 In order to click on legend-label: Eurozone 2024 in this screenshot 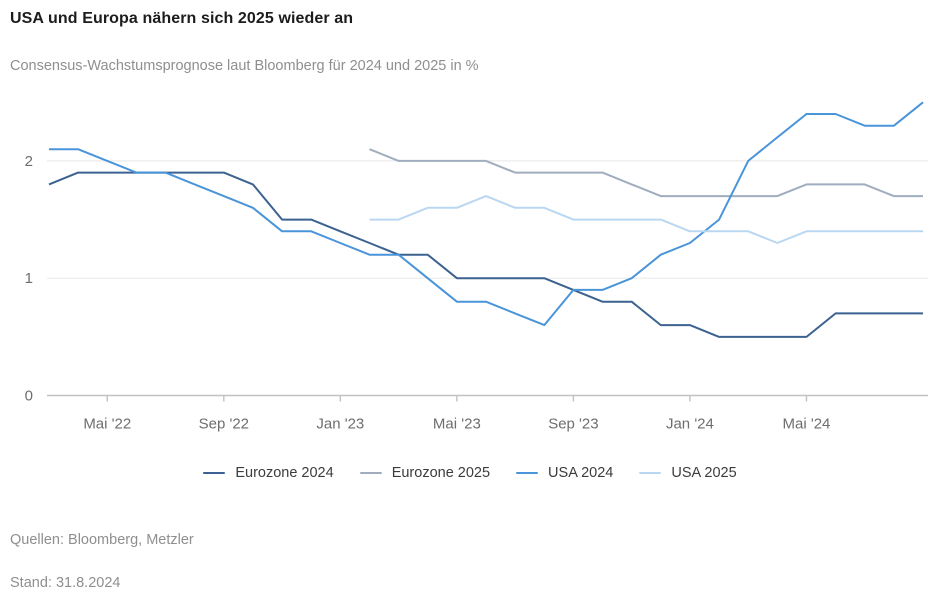, I will do `click(284, 473)`.